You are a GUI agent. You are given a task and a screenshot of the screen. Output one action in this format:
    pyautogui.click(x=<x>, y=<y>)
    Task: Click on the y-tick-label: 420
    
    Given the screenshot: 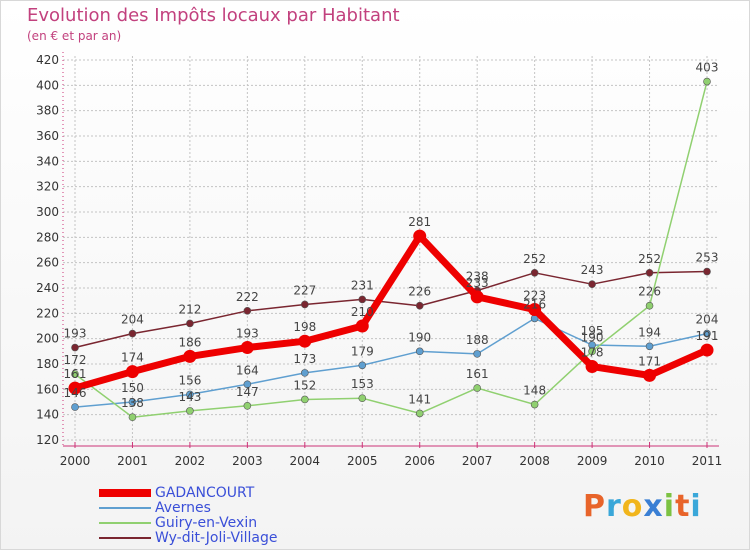 What is the action you would take?
    pyautogui.click(x=47, y=60)
    